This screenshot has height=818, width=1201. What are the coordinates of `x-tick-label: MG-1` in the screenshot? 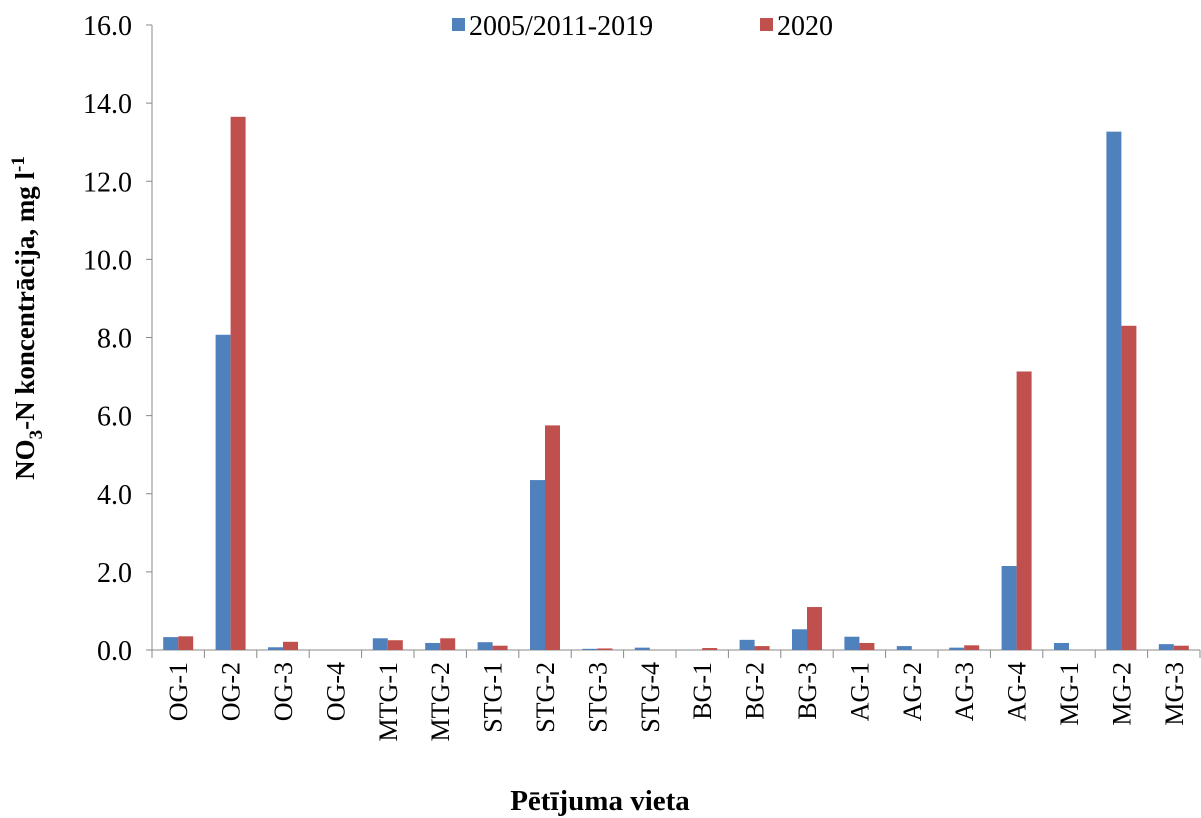 It's located at (1069, 694).